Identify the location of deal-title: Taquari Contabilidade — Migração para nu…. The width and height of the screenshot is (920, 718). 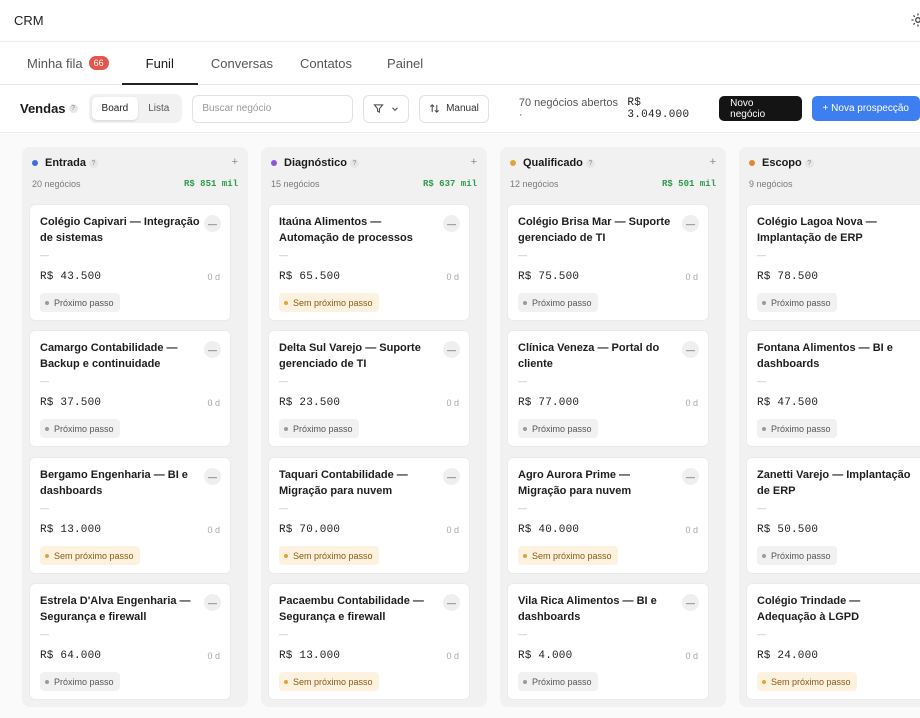
(343, 483).